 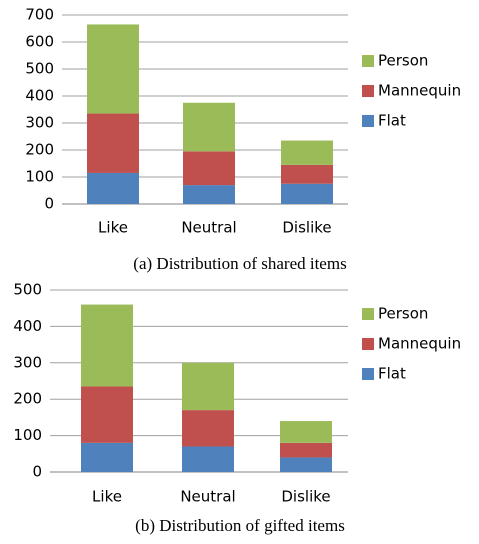 I want to click on y-tick-label: 700, so click(x=39, y=15).